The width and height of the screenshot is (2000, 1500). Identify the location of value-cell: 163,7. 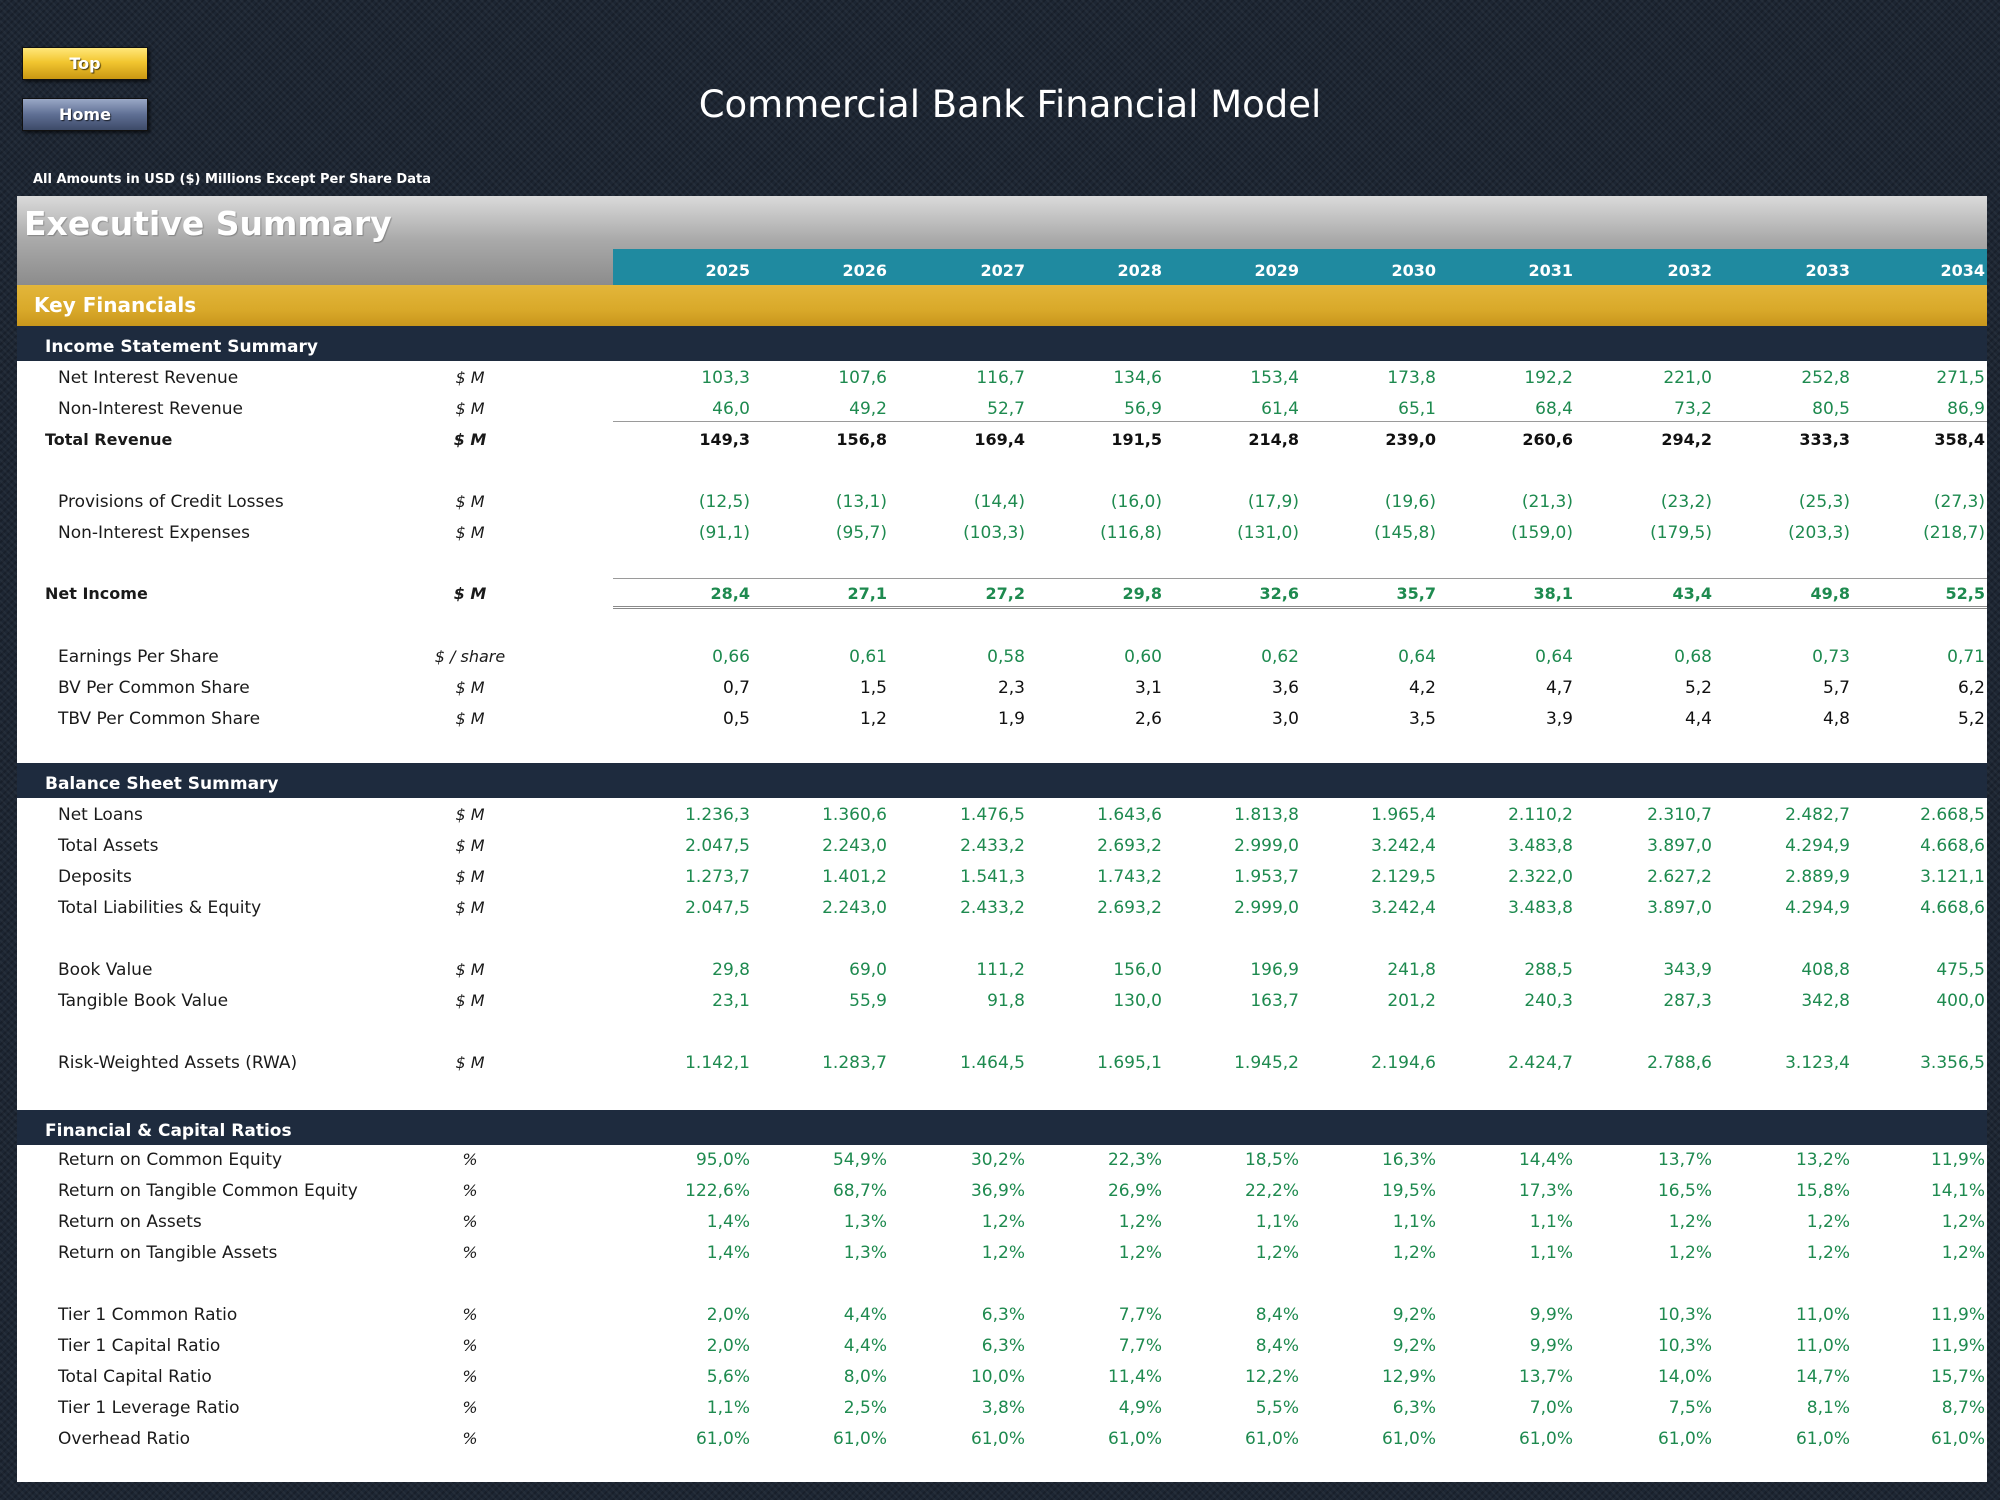
(1274, 1001).